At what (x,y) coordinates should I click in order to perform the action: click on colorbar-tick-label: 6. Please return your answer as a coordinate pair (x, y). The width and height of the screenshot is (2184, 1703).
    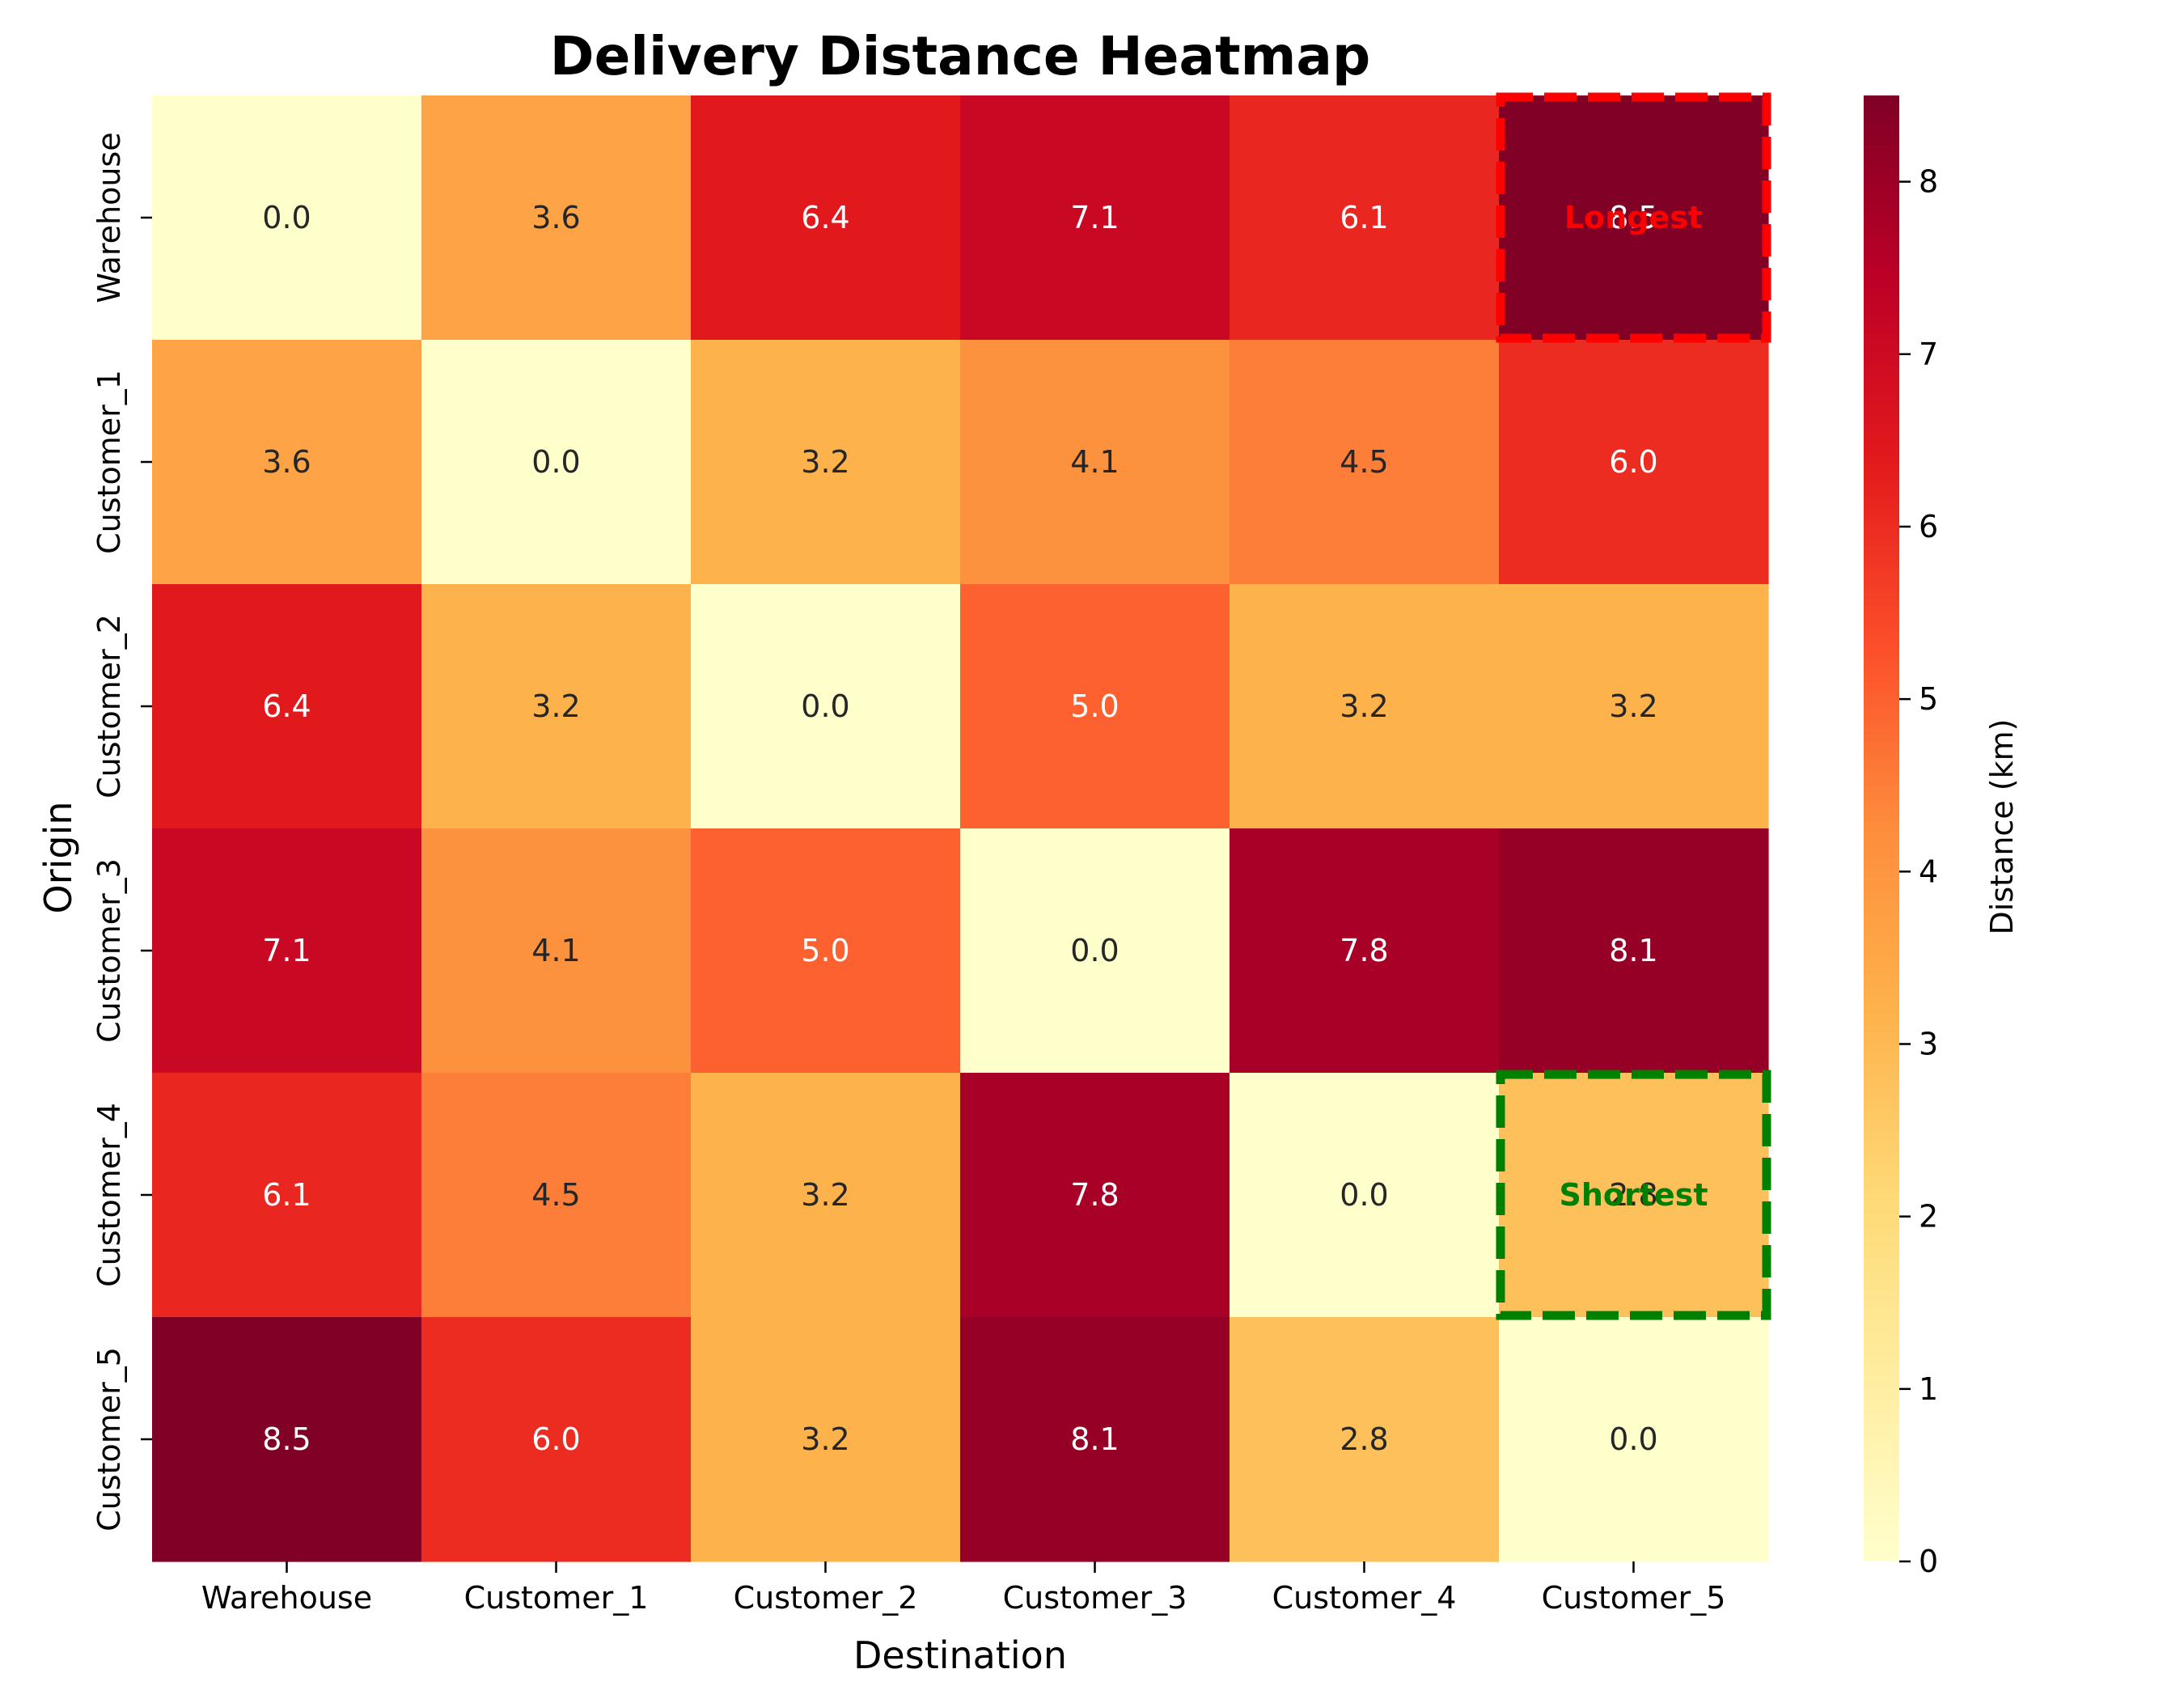
    Looking at the image, I should click on (1929, 526).